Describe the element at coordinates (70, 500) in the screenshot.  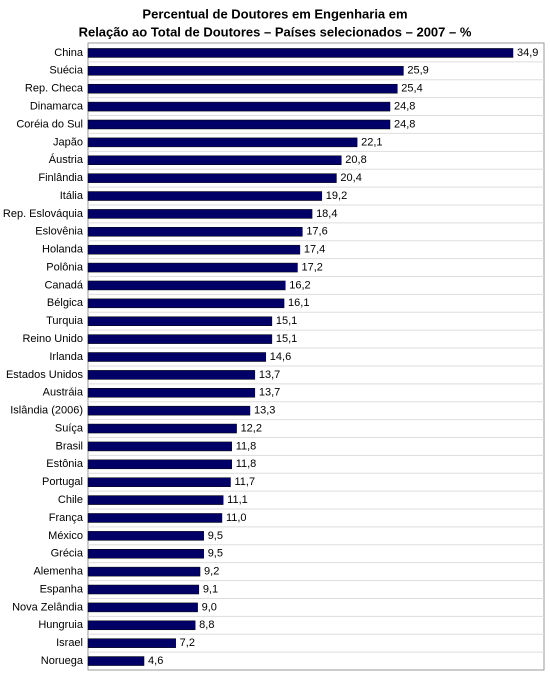
I see `category-label: Chile` at that location.